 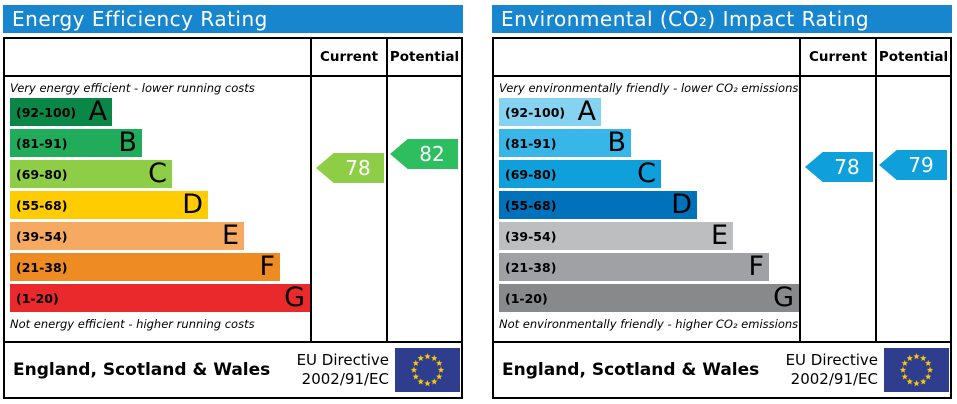 I want to click on co2-current-arrow: 78, so click(x=839, y=167).